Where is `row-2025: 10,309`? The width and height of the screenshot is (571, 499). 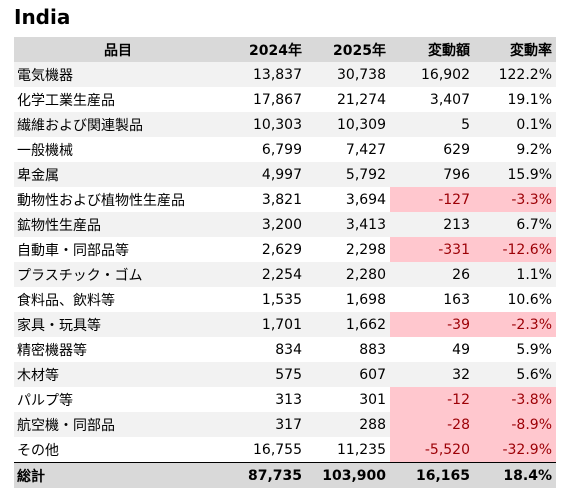 row-2025: 10,309 is located at coordinates (348, 124).